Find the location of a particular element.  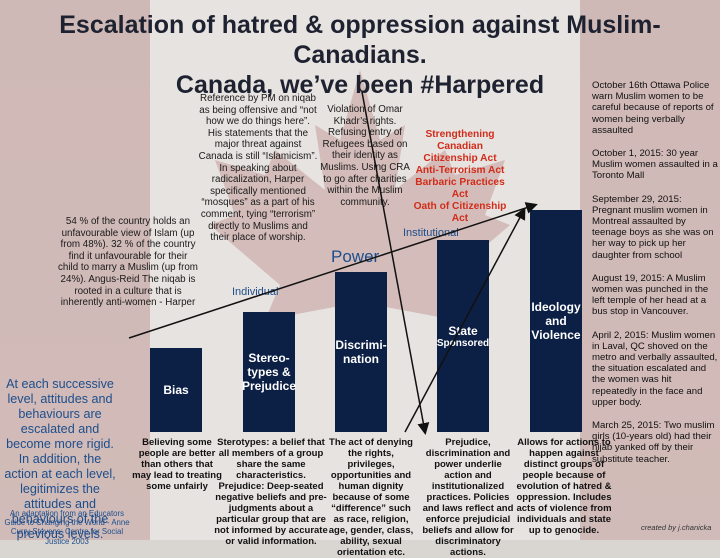

law-item: Anti-Terrorism Act is located at coordinates (460, 170).